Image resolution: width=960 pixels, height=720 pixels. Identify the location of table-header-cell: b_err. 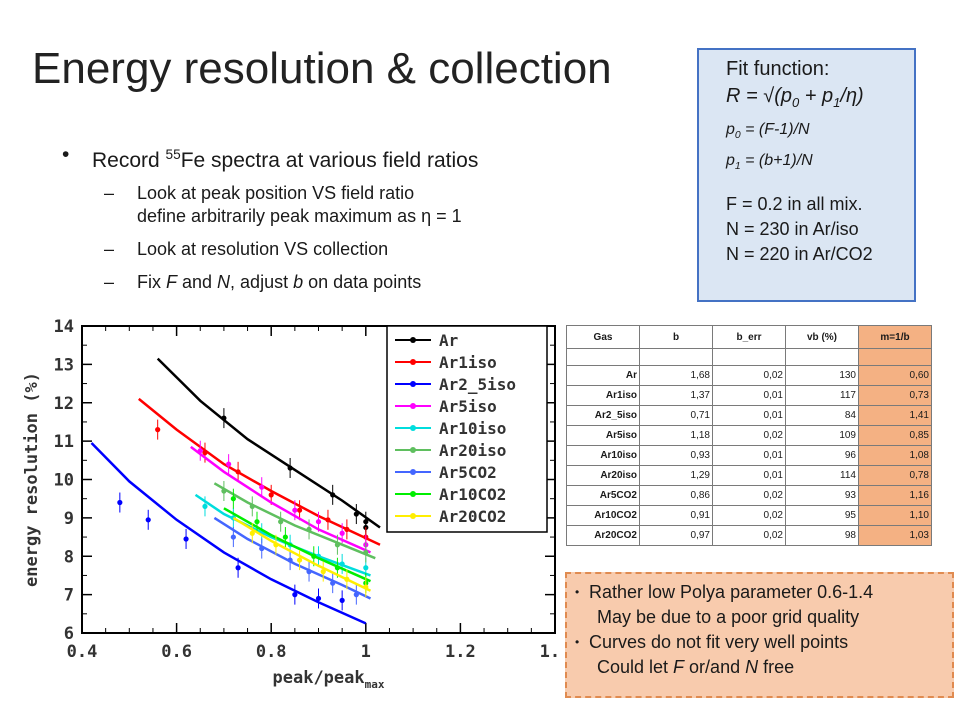
(749, 337).